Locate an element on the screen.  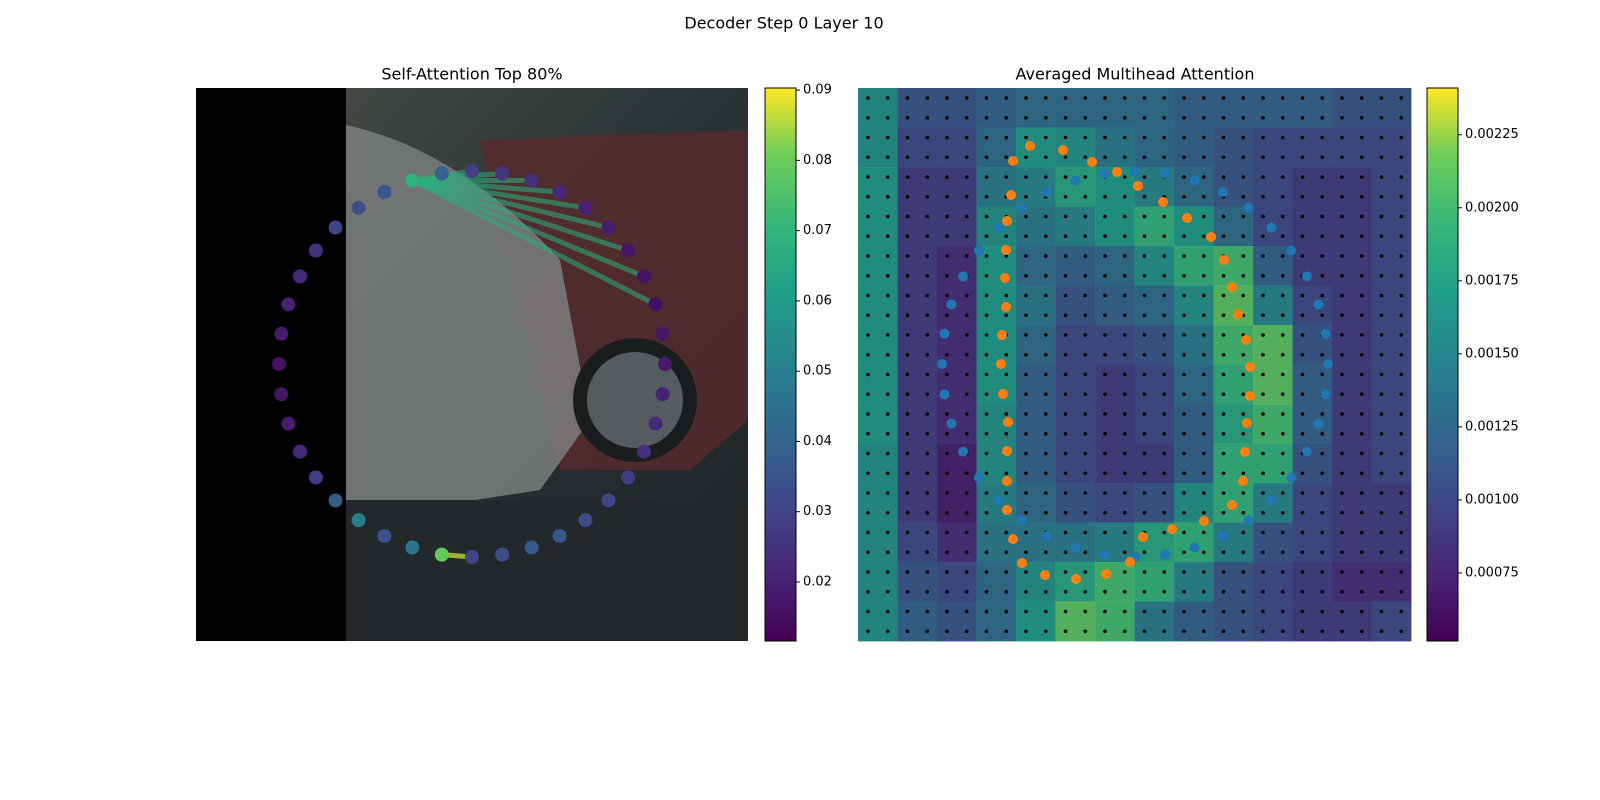
attention-lines is located at coordinates (534, 364).